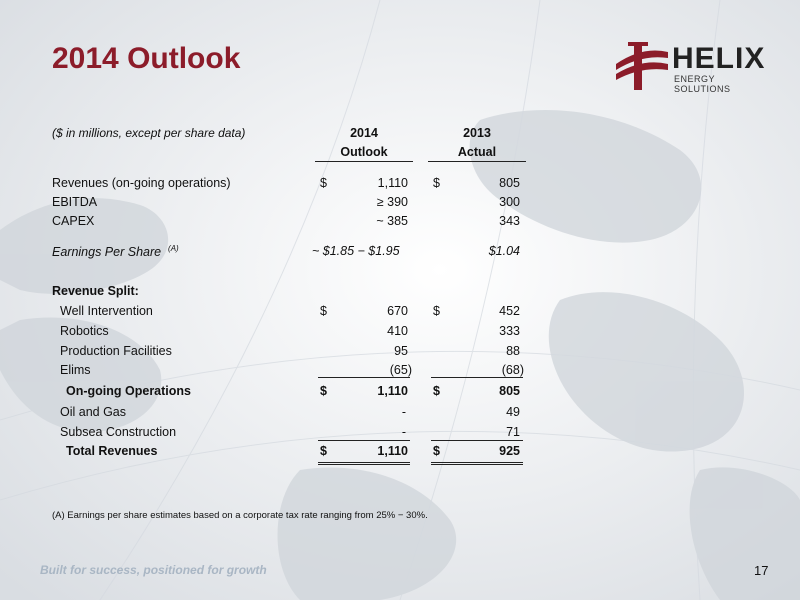  I want to click on table-row-production-facilities: Production Facilities 95 88, so click(400, 353).